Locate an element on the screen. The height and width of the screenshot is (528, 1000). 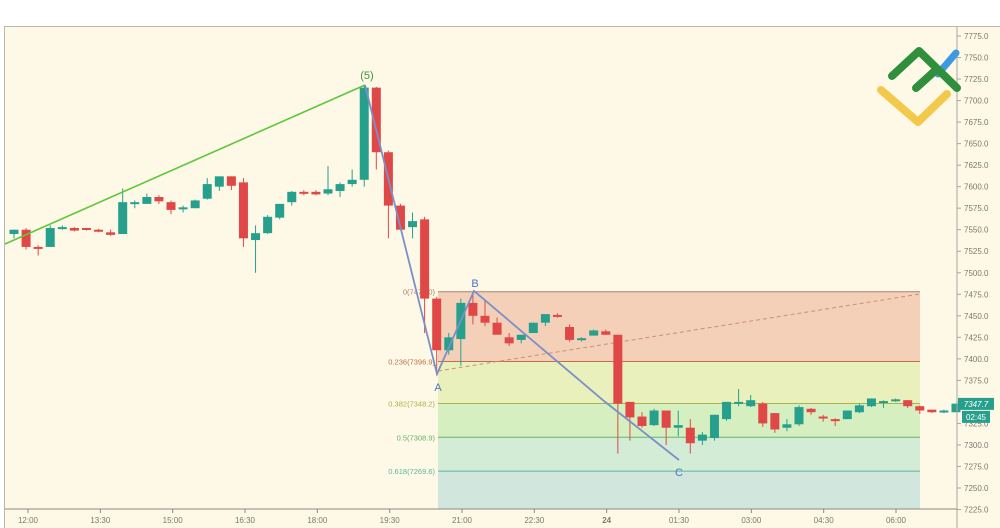
fib-level-label: 0.382(7348.2) is located at coordinates (411, 403).